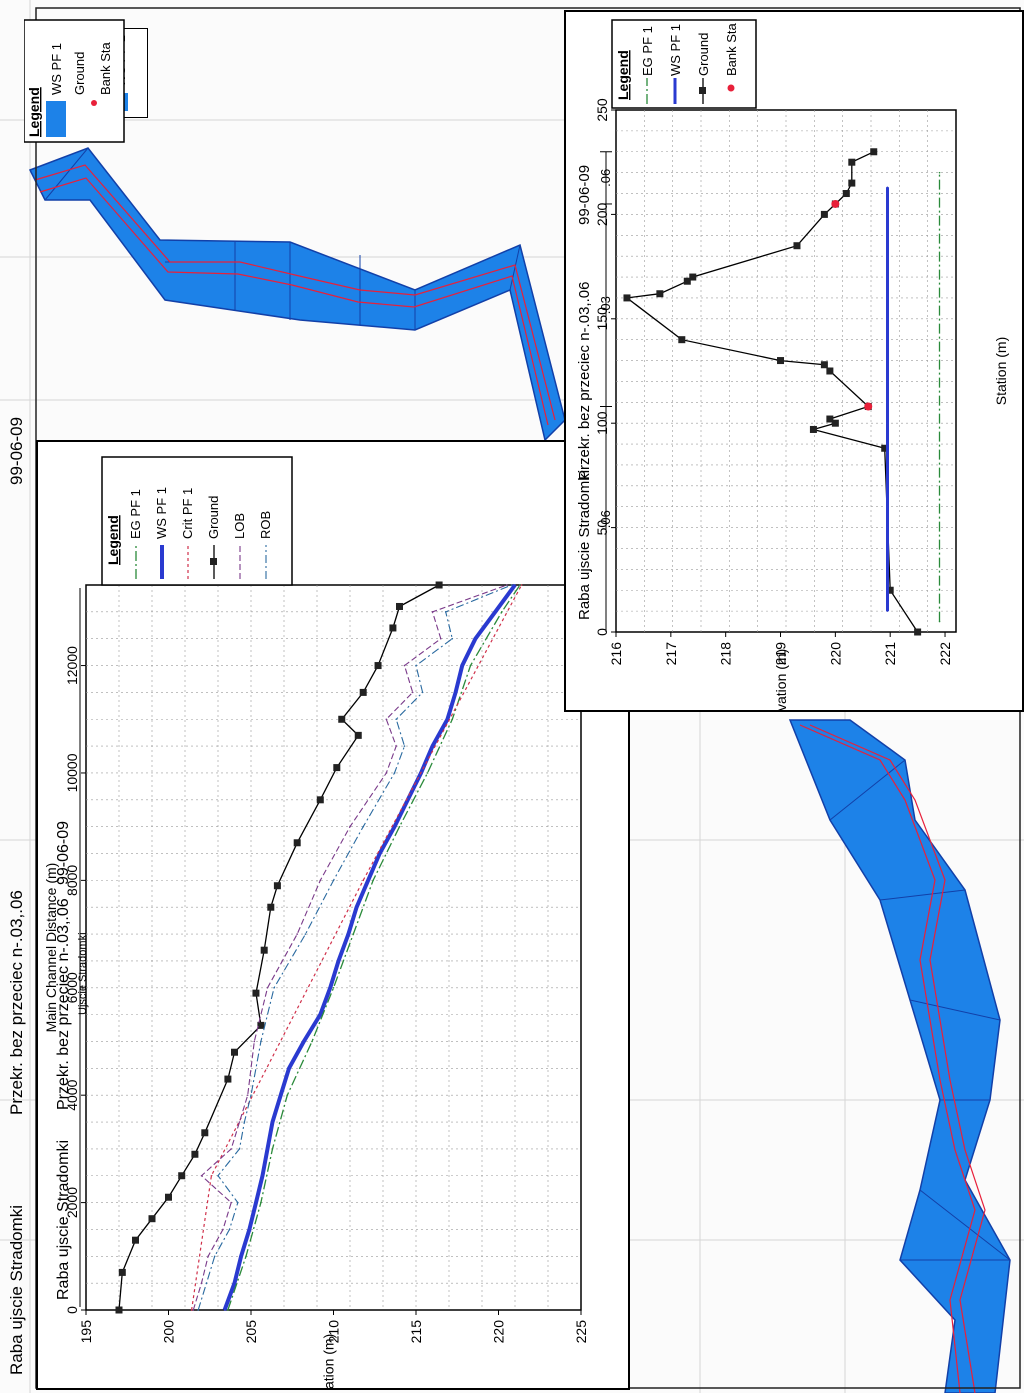 The image size is (1024, 1393). Describe the element at coordinates (34, 112) in the screenshot. I see `plan-legend-title-text: Legend` at that location.